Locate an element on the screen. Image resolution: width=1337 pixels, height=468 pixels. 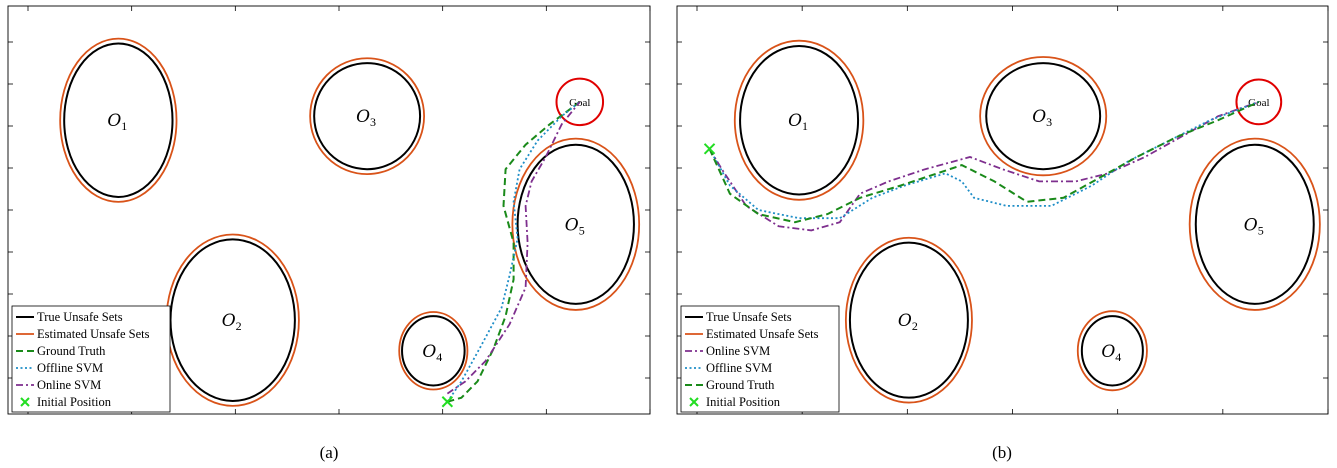
goal-circle is located at coordinates (1259, 102).